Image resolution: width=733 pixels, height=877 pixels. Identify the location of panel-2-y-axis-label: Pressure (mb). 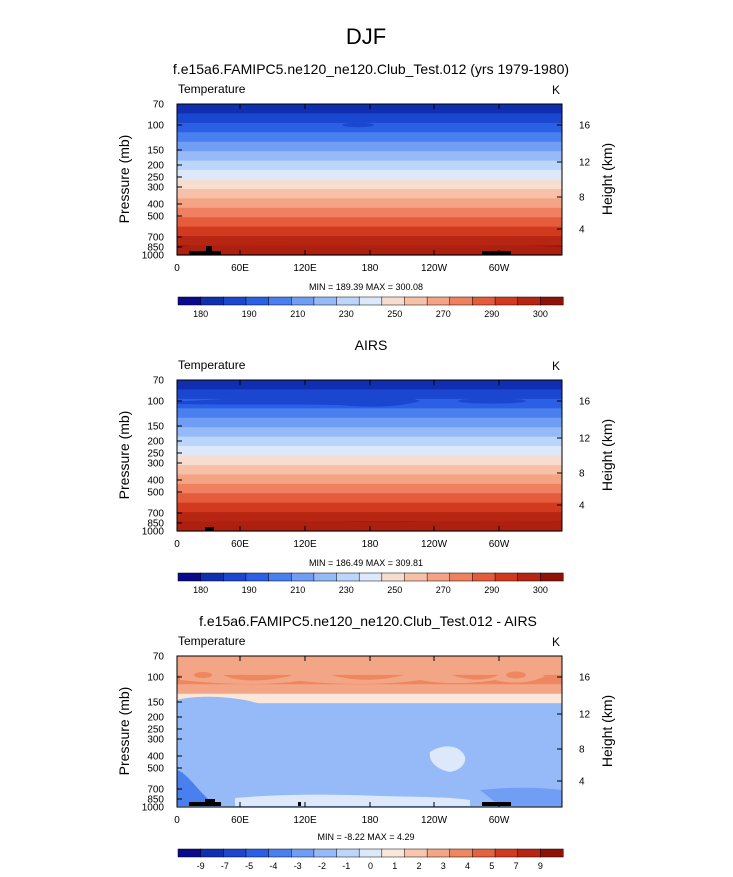
(124, 455).